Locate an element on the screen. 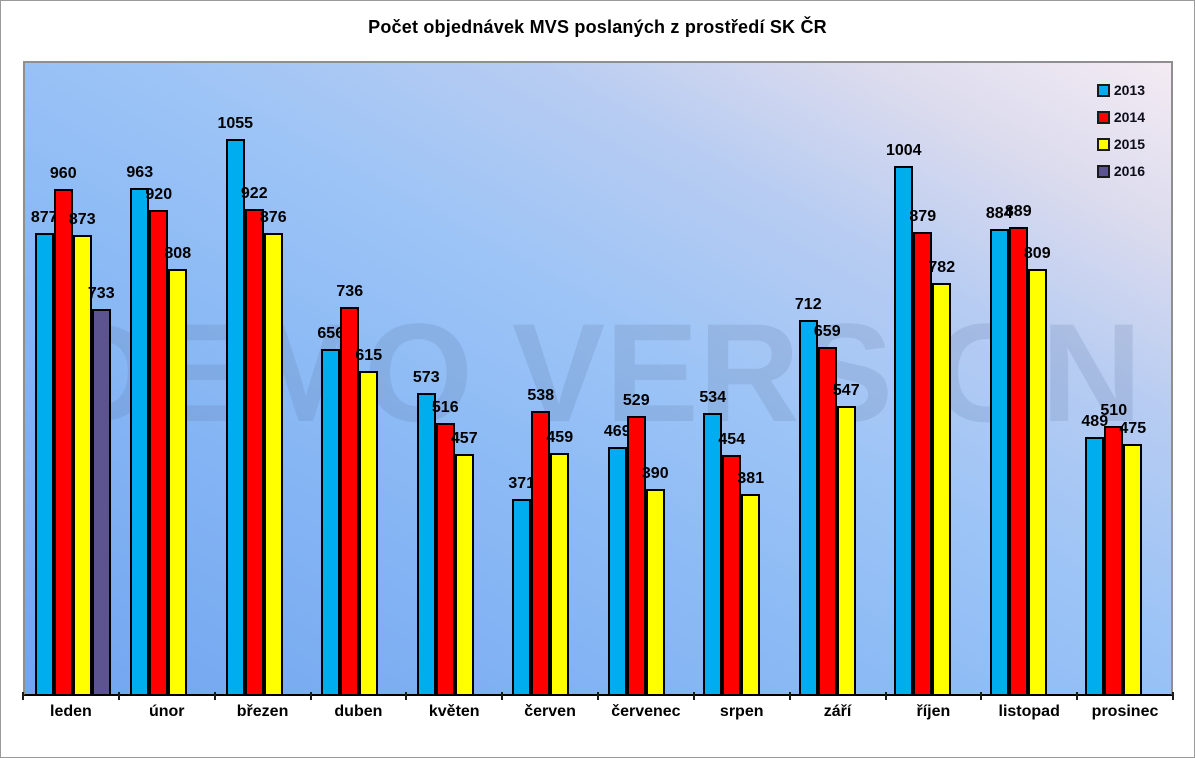 The width and height of the screenshot is (1195, 758). bar-2013-březen is located at coordinates (235, 416).